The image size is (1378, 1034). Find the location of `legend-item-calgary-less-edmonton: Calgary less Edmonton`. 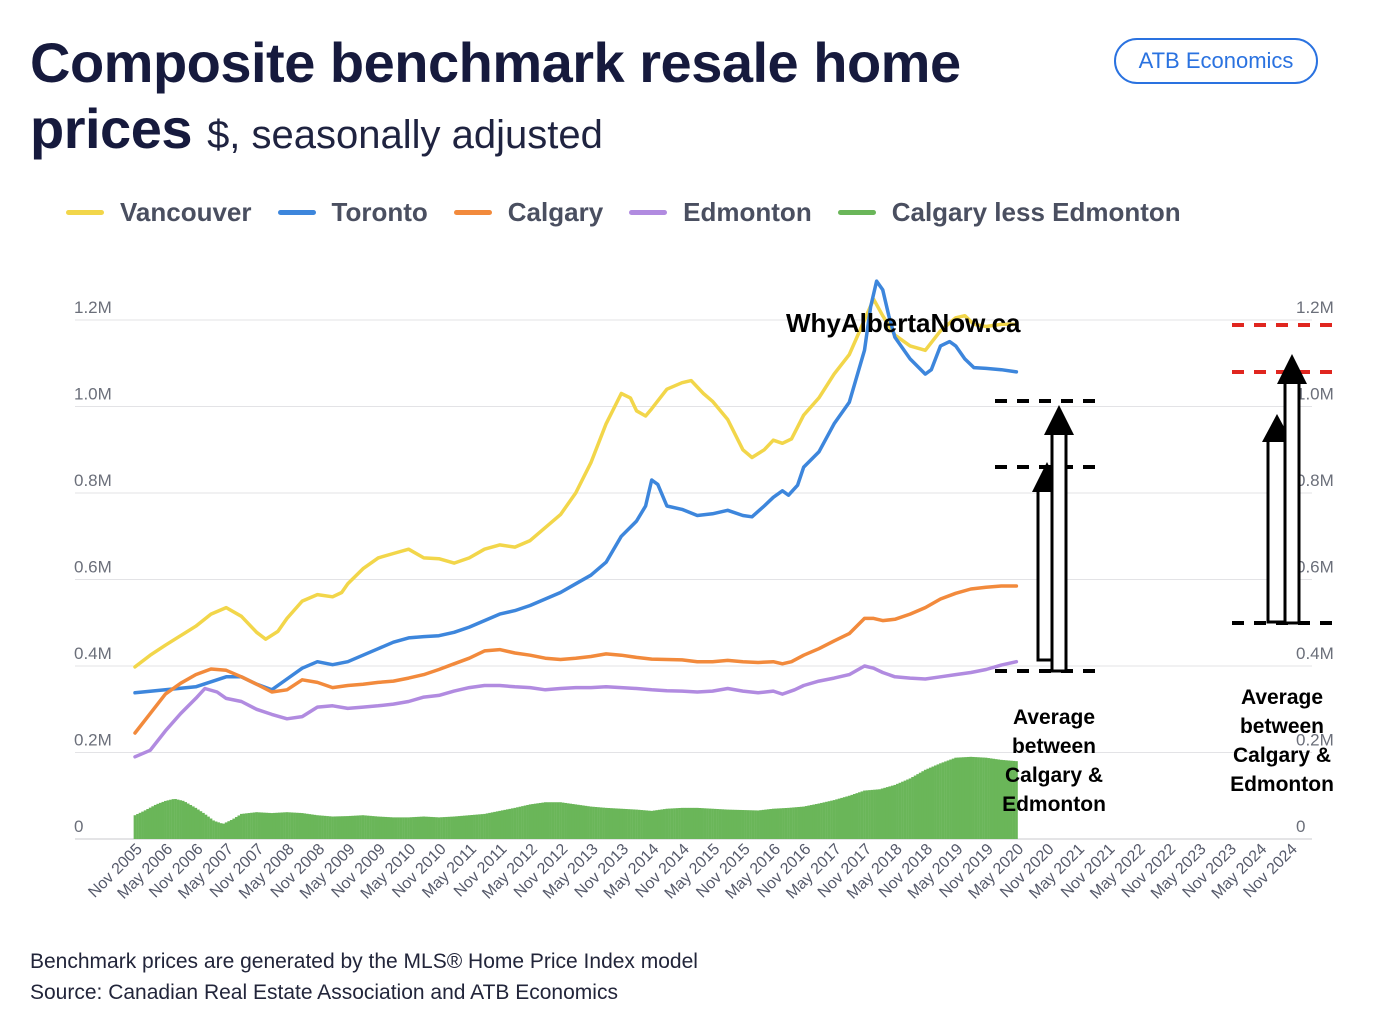

legend-item-calgary-less-edmonton: Calgary less Edmonton is located at coordinates (1009, 212).